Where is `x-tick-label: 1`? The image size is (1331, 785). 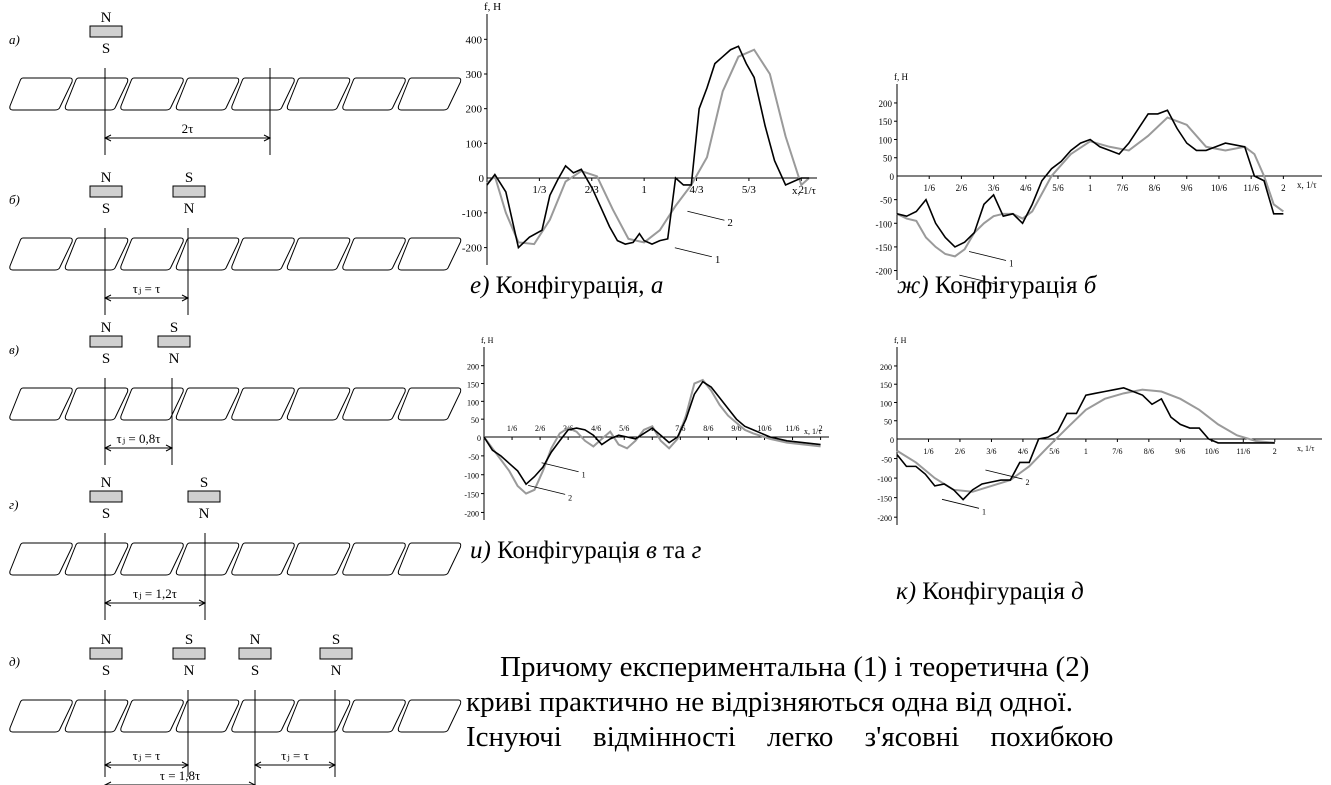
x-tick-label: 1 is located at coordinates (644, 190).